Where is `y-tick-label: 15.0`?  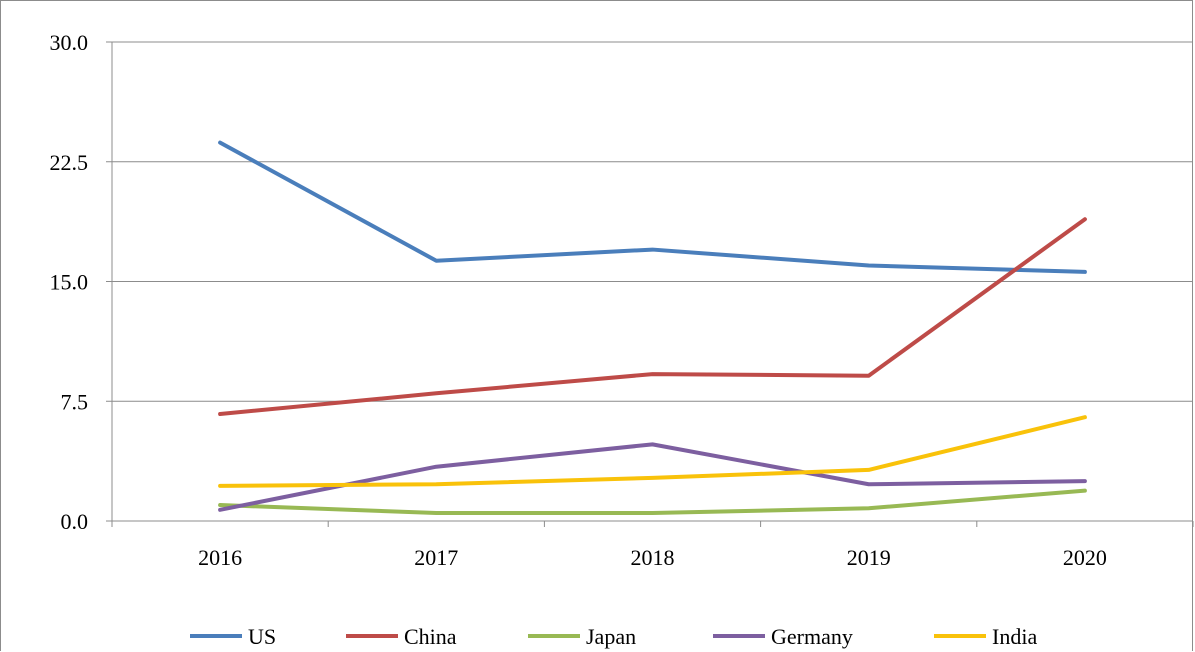
y-tick-label: 15.0 is located at coordinates (69, 282).